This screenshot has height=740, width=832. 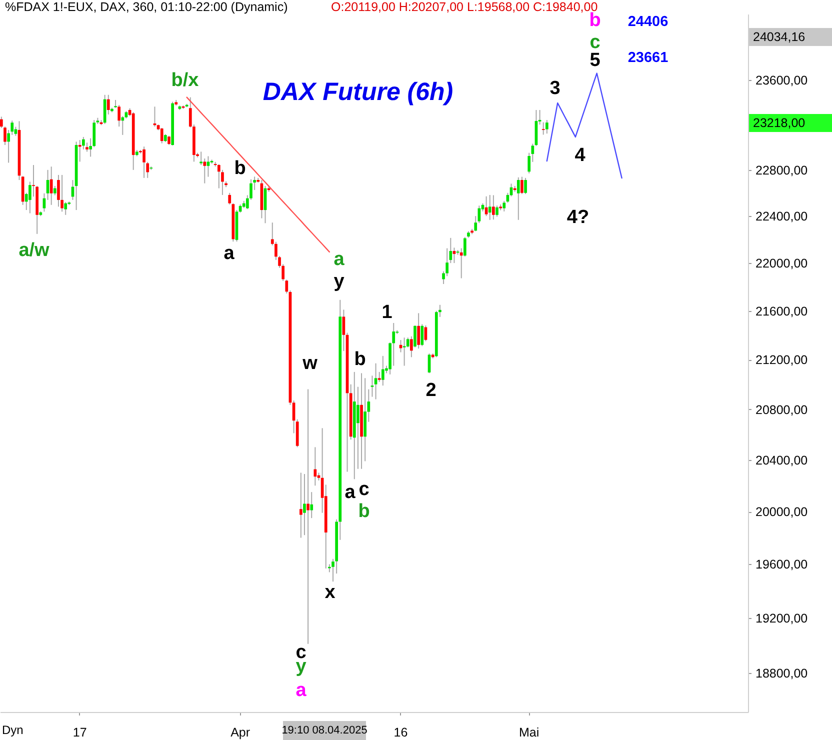 What do you see at coordinates (325, 730) in the screenshot?
I see `text: 19:10 08.04.2025` at bounding box center [325, 730].